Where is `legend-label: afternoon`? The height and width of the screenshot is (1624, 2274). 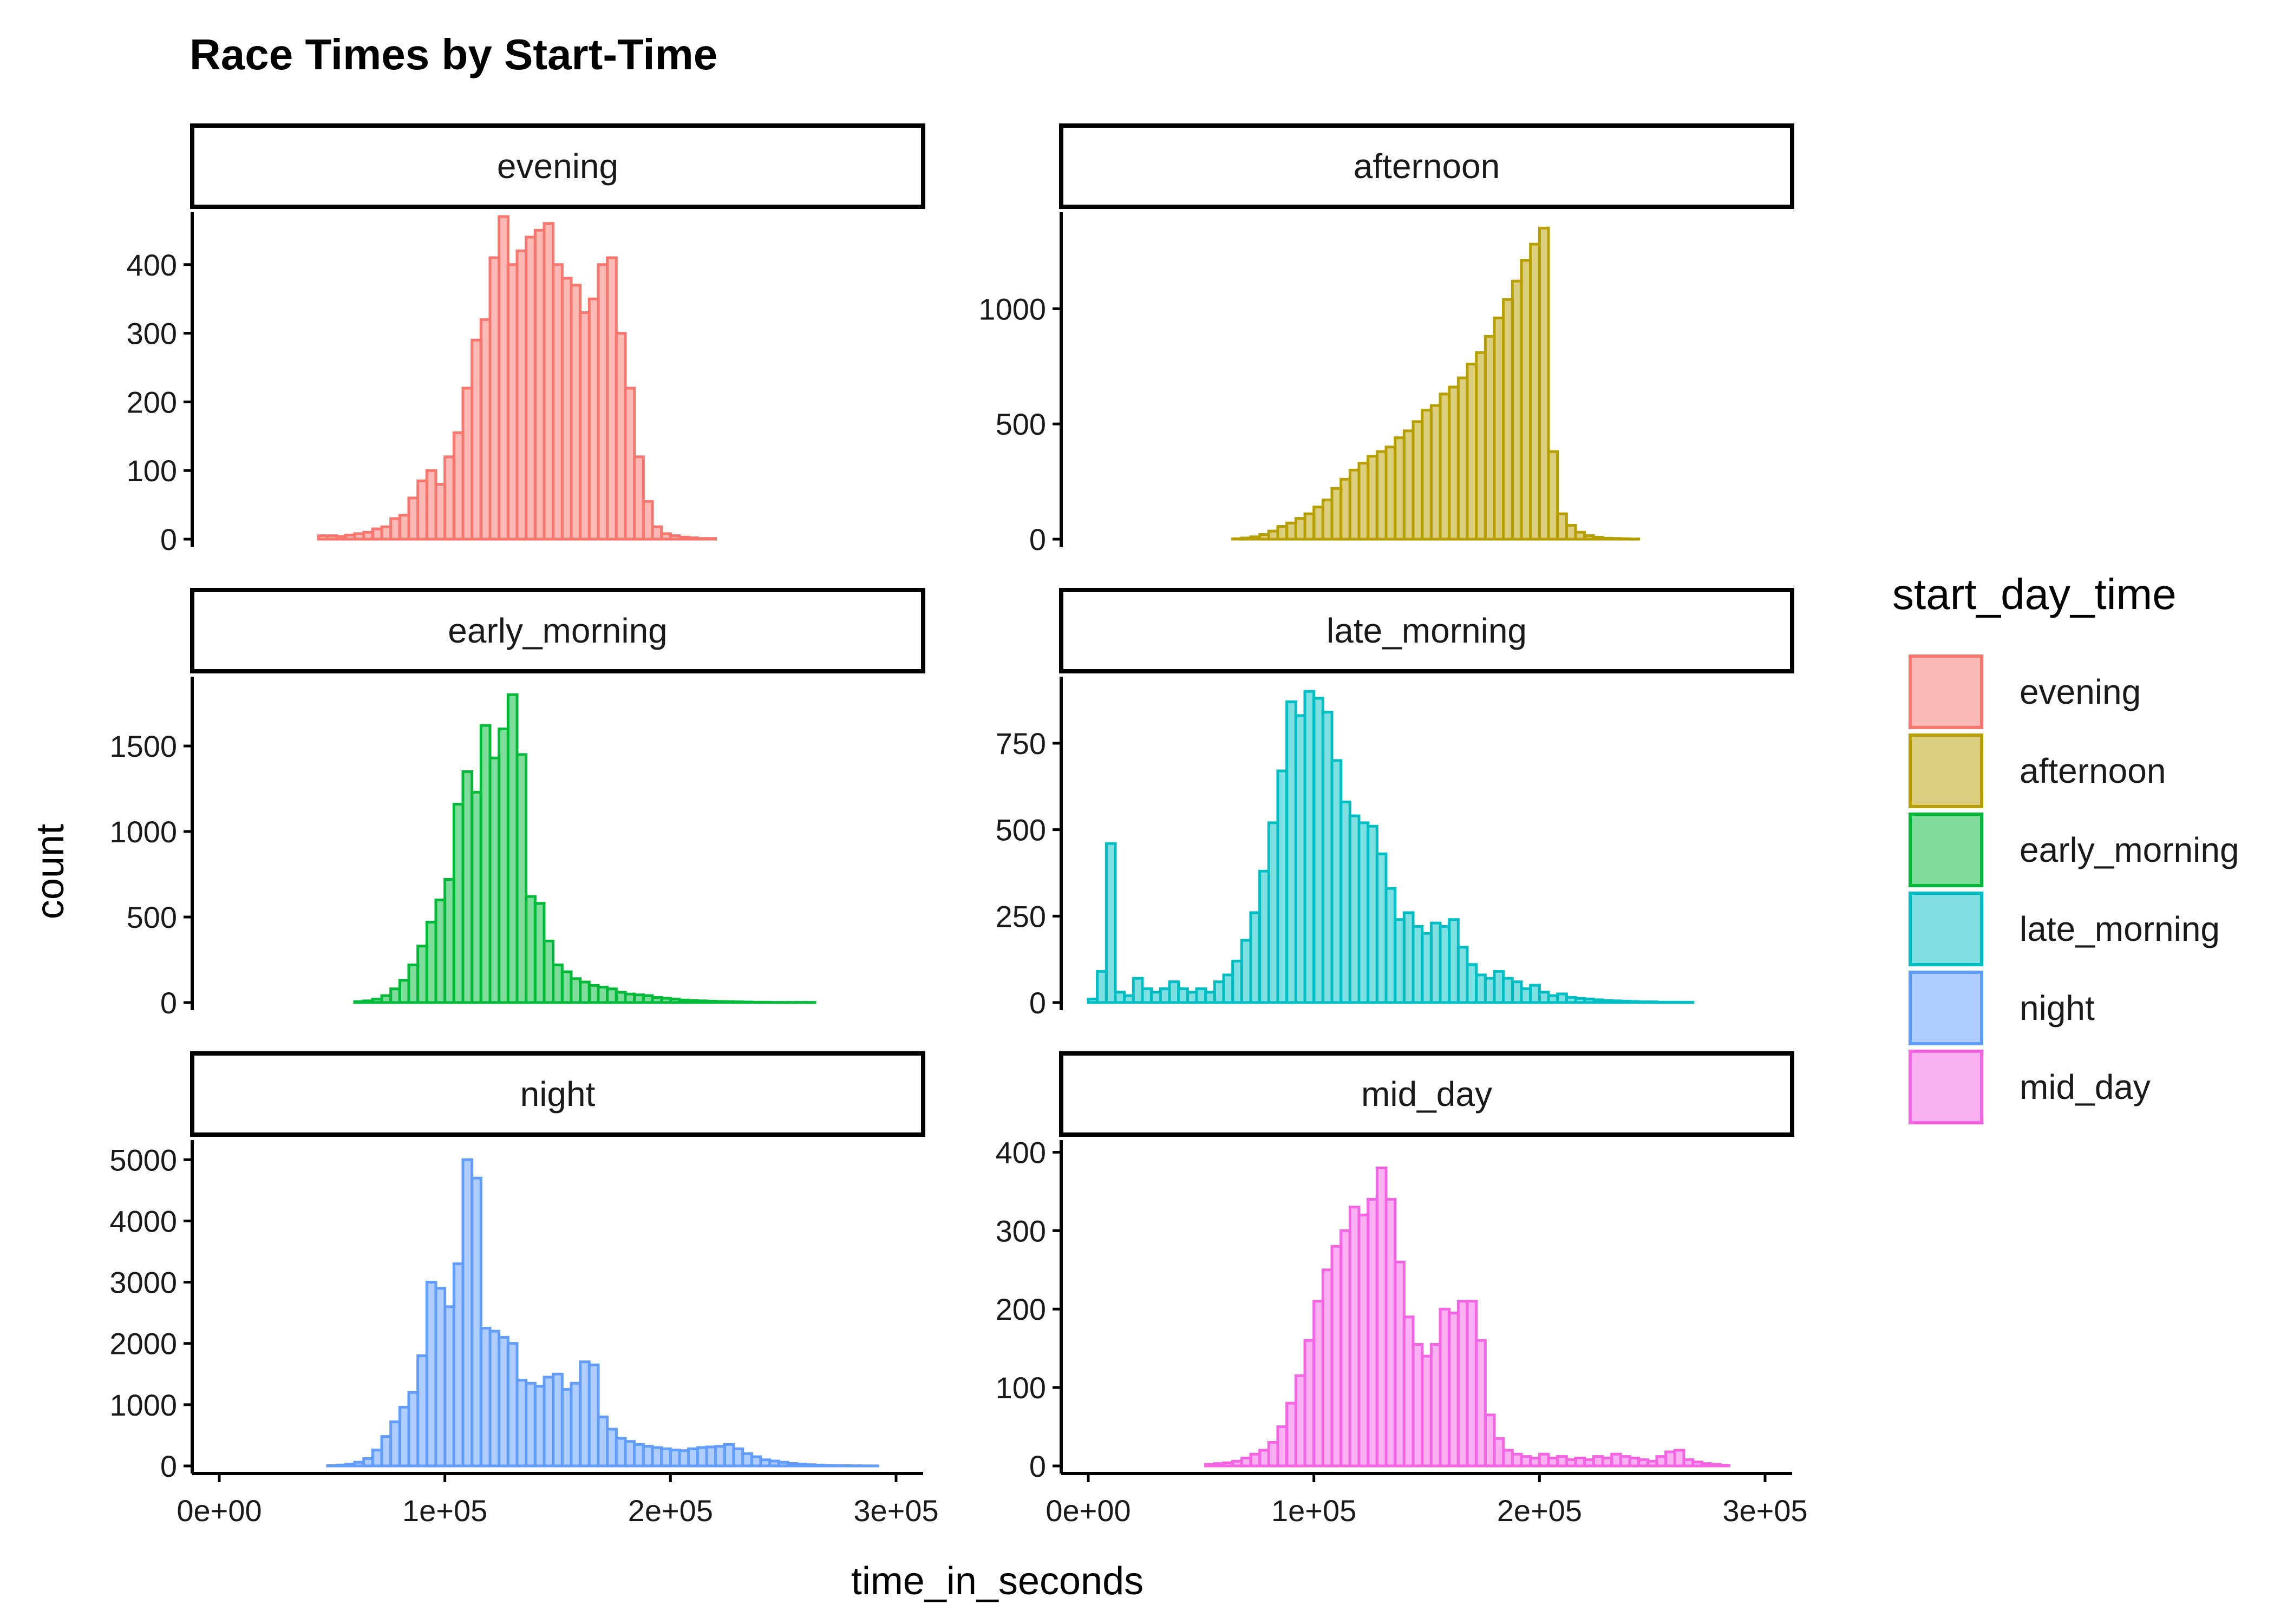 legend-label: afternoon is located at coordinates (2093, 770).